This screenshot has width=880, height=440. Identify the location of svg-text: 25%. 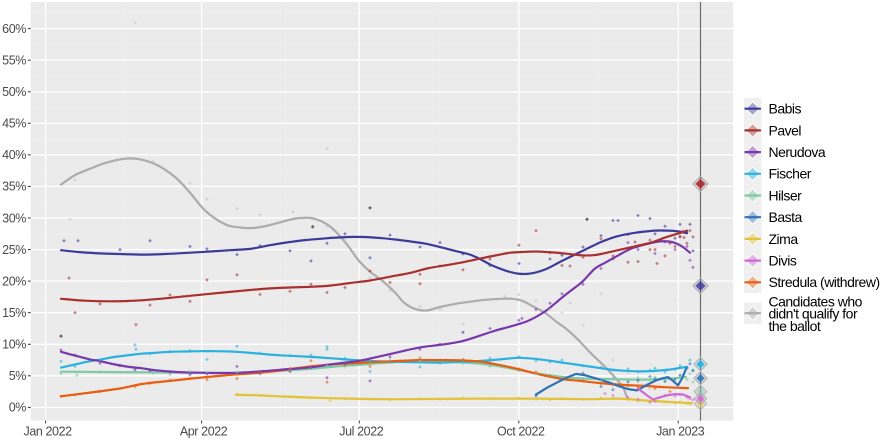
(14, 250).